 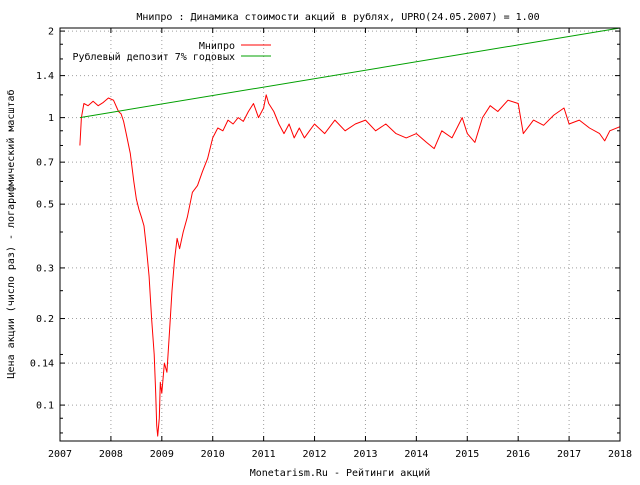 I want to click on legend-label-series-1: Мнипро, so click(x=217, y=46).